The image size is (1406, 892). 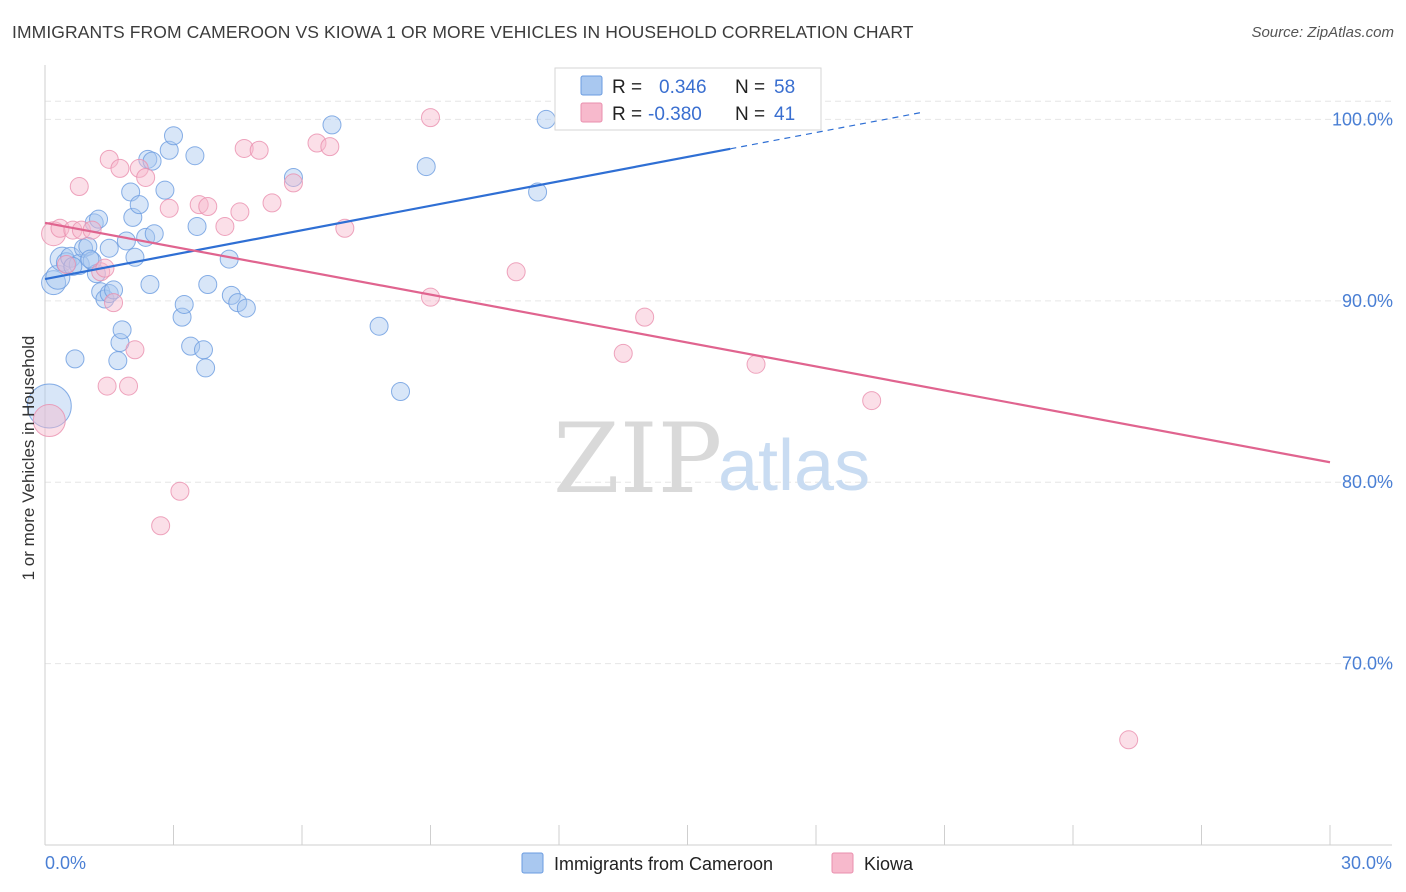 I want to click on legend-n-label-2: N =, so click(x=750, y=114).